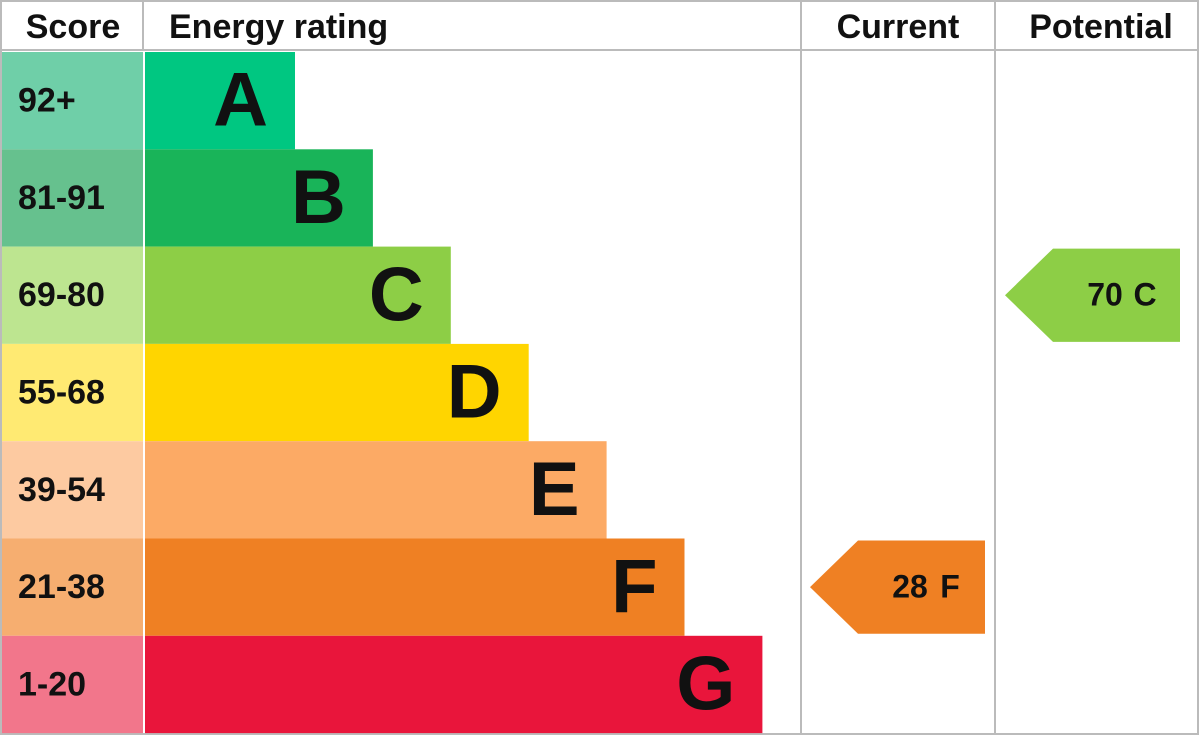 Image resolution: width=1200 pixels, height=737 pixels. I want to click on header-current: Current, so click(898, 27).